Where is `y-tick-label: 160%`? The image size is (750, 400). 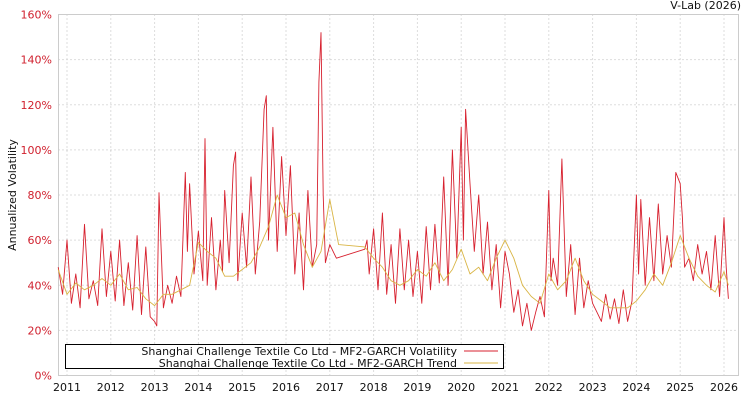
y-tick-label: 160% is located at coordinates (36, 15).